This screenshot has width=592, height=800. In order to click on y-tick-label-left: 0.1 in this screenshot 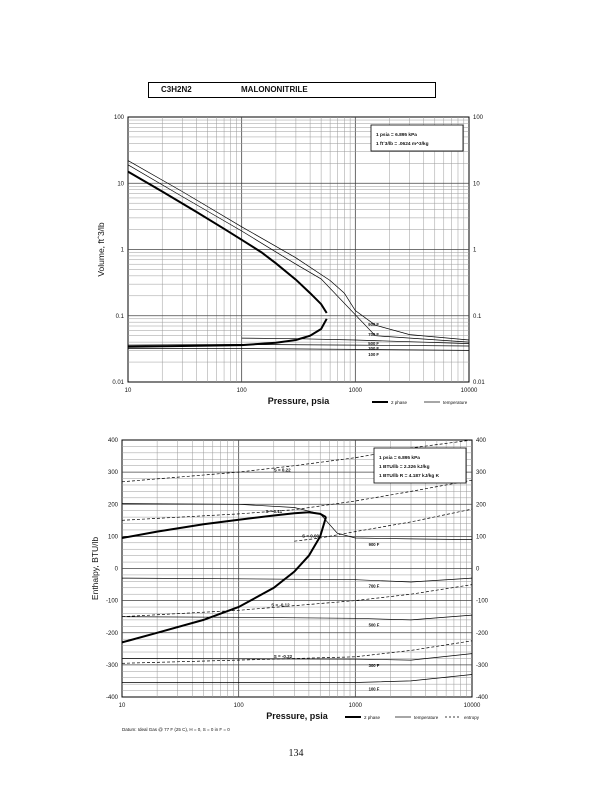, I will do `click(120, 317)`.